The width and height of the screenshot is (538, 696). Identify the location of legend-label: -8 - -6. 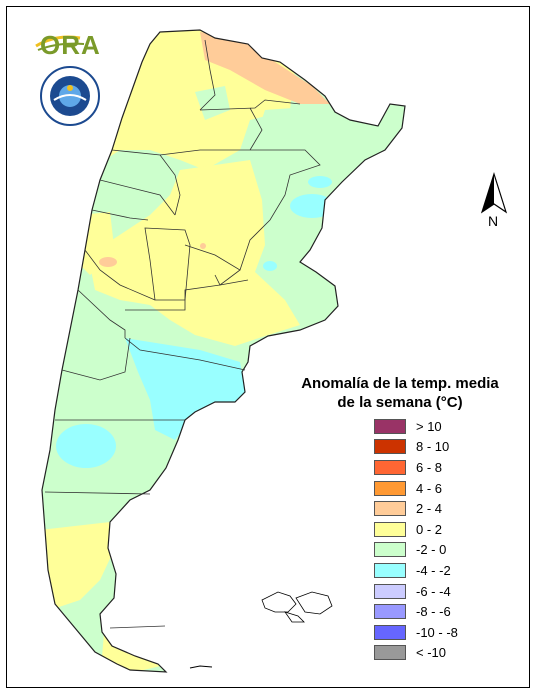
(433, 612).